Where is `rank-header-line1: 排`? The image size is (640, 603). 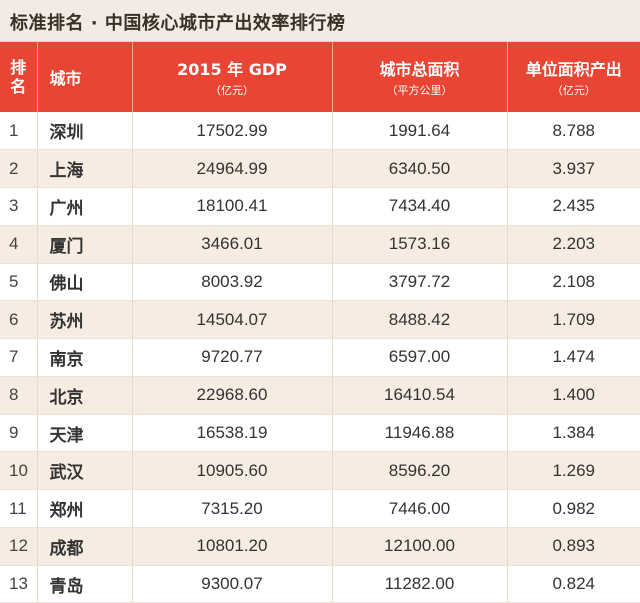
rank-header-line1: 排 is located at coordinates (18, 67).